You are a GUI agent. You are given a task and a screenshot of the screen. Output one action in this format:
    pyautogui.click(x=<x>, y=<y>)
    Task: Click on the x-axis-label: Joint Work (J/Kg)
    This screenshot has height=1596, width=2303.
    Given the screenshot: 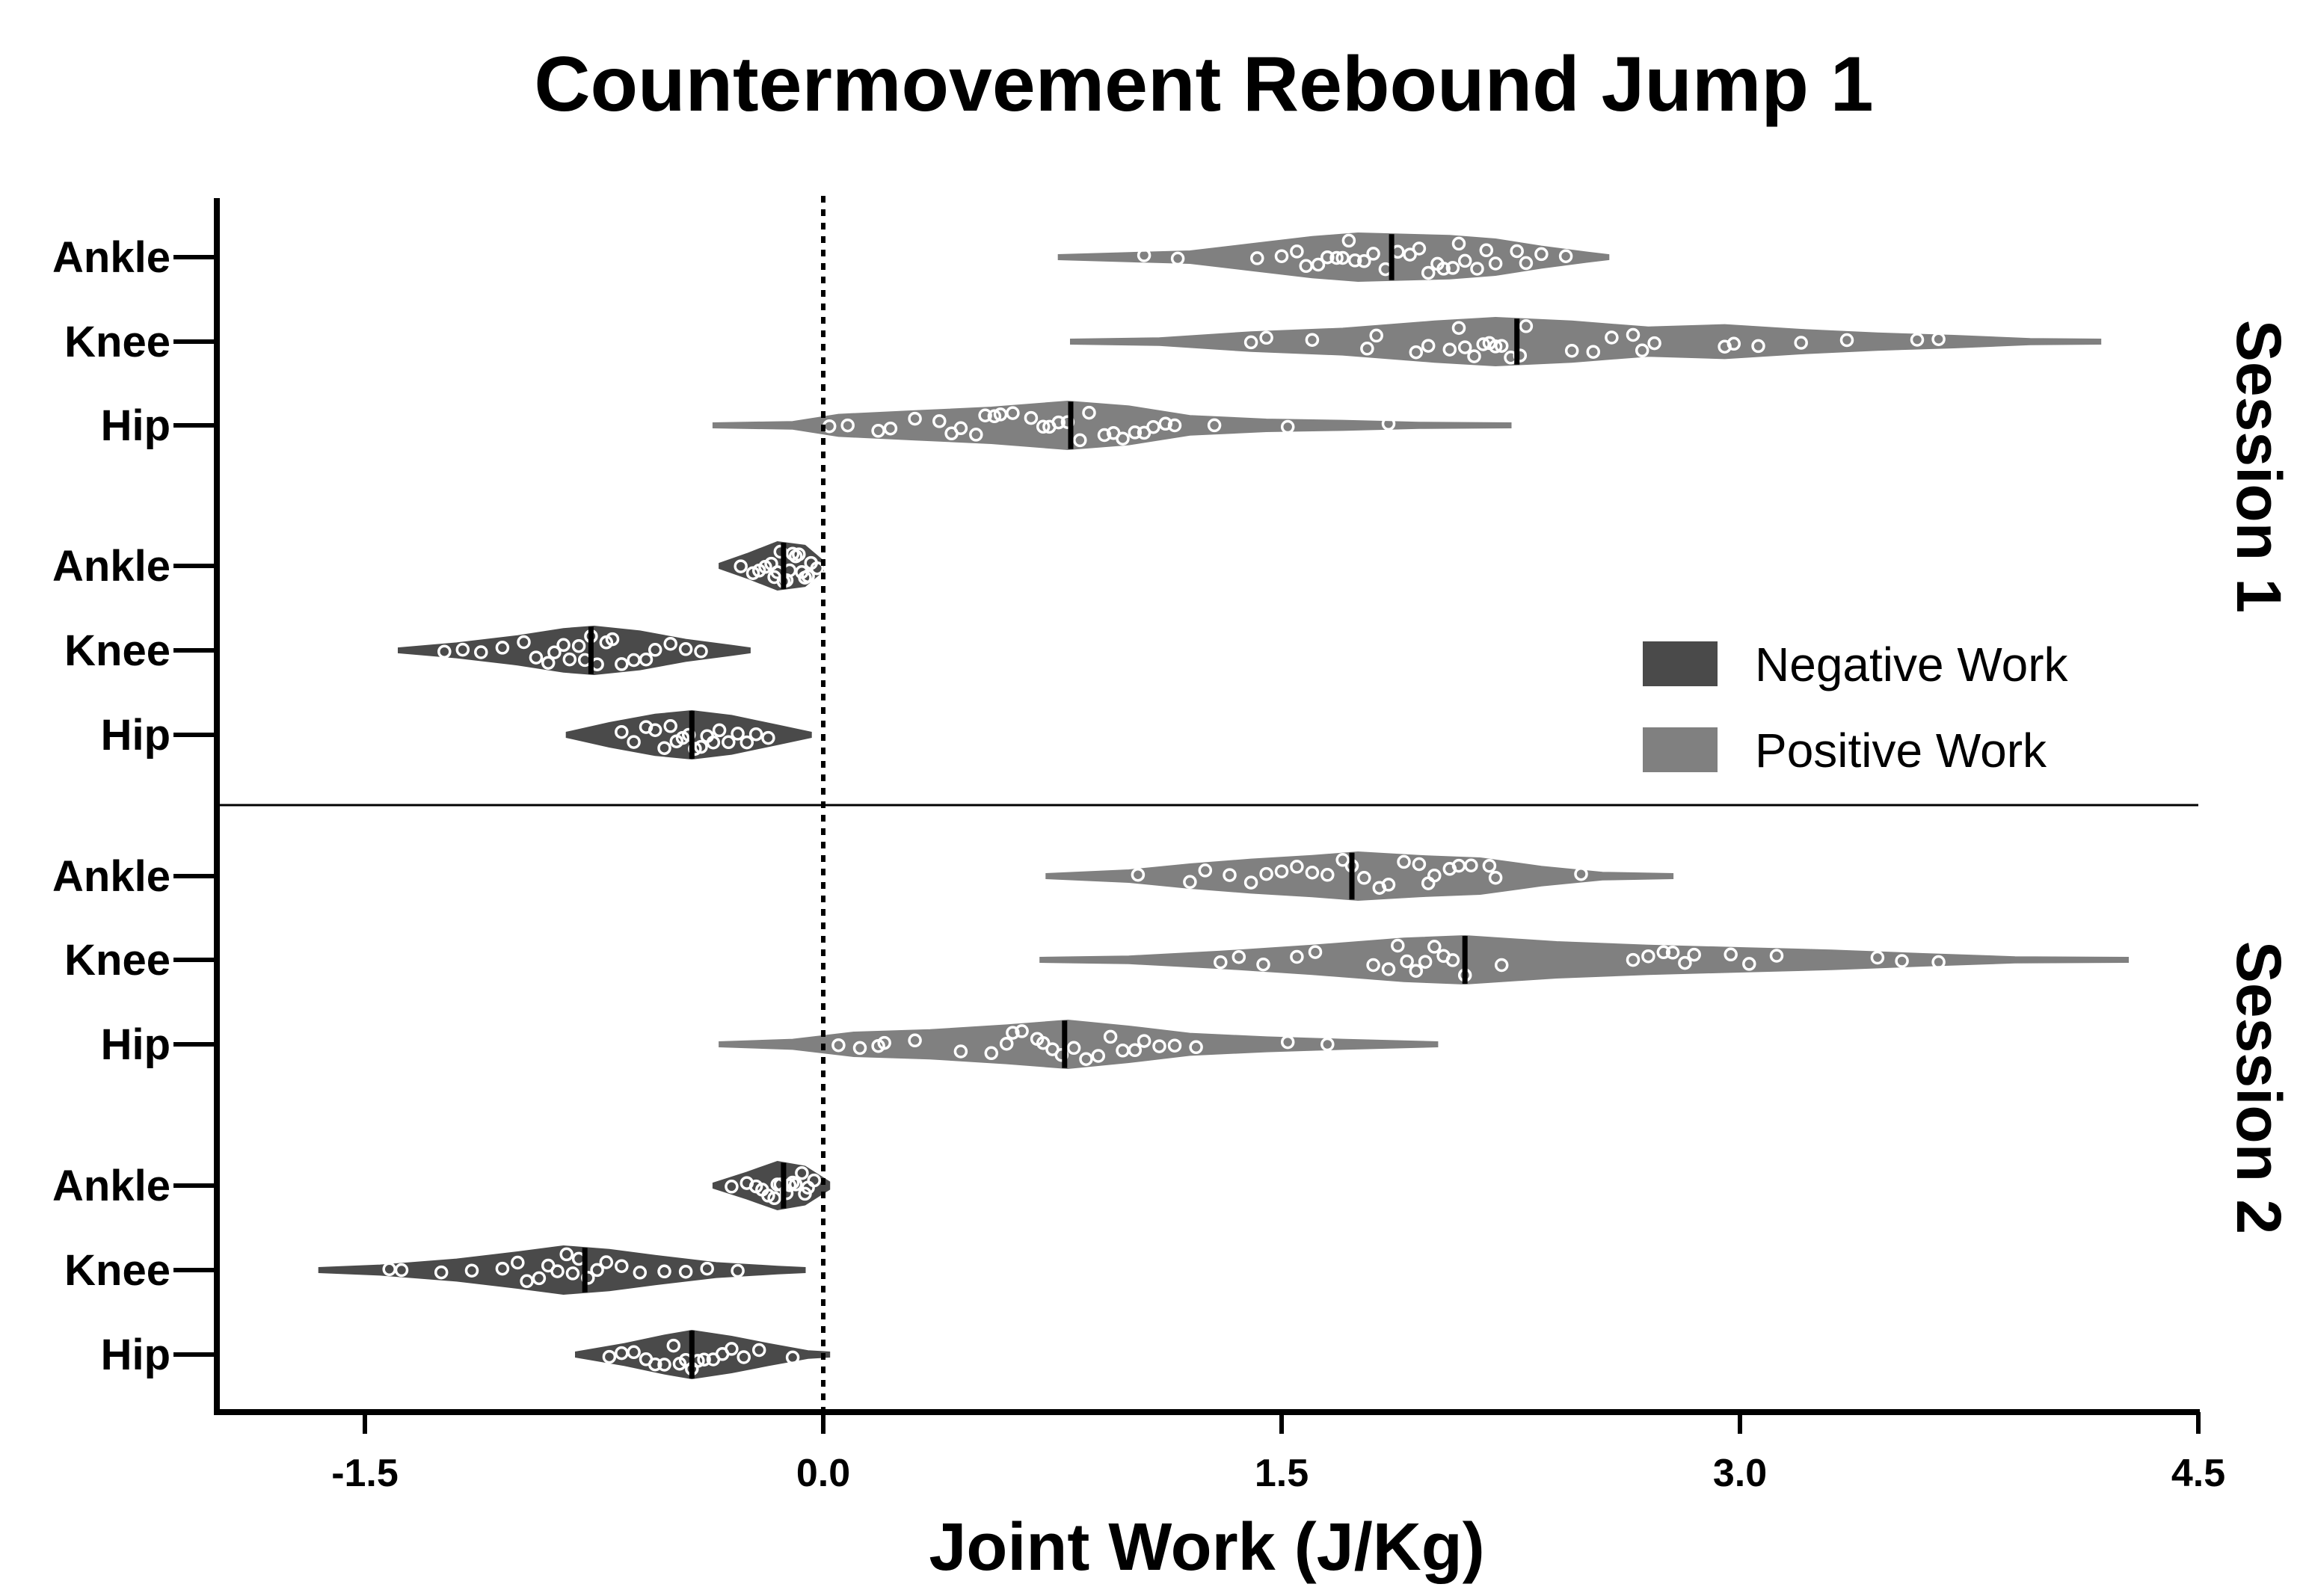 What is the action you would take?
    pyautogui.click(x=1206, y=1547)
    